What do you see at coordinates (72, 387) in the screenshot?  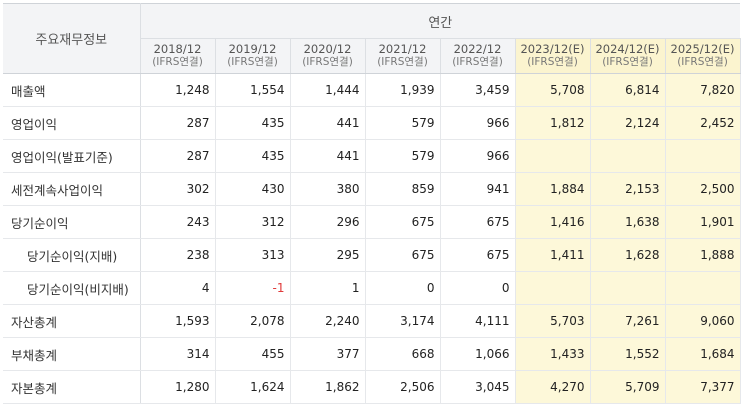 I see `row-label: 자본총계` at bounding box center [72, 387].